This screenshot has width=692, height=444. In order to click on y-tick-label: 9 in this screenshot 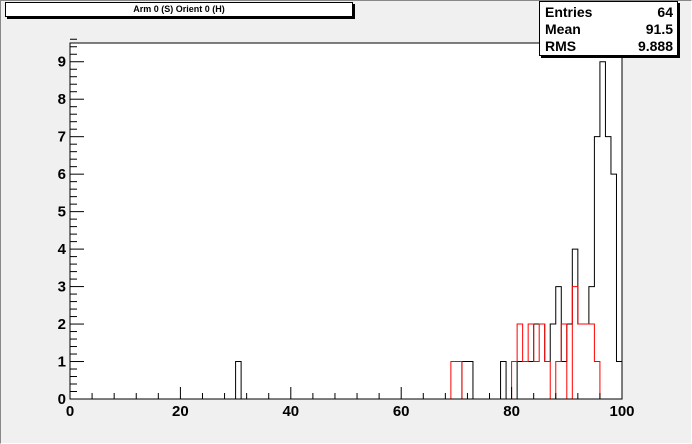, I will do `click(62, 62)`.